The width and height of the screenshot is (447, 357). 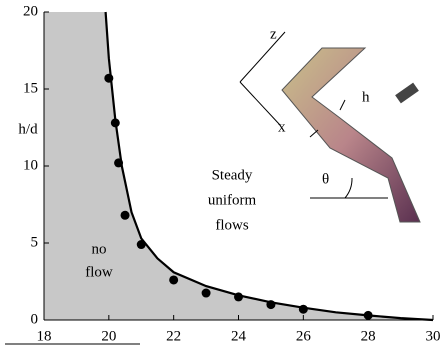 What do you see at coordinates (348, 188) in the screenshot?
I see `angle-arc` at bounding box center [348, 188].